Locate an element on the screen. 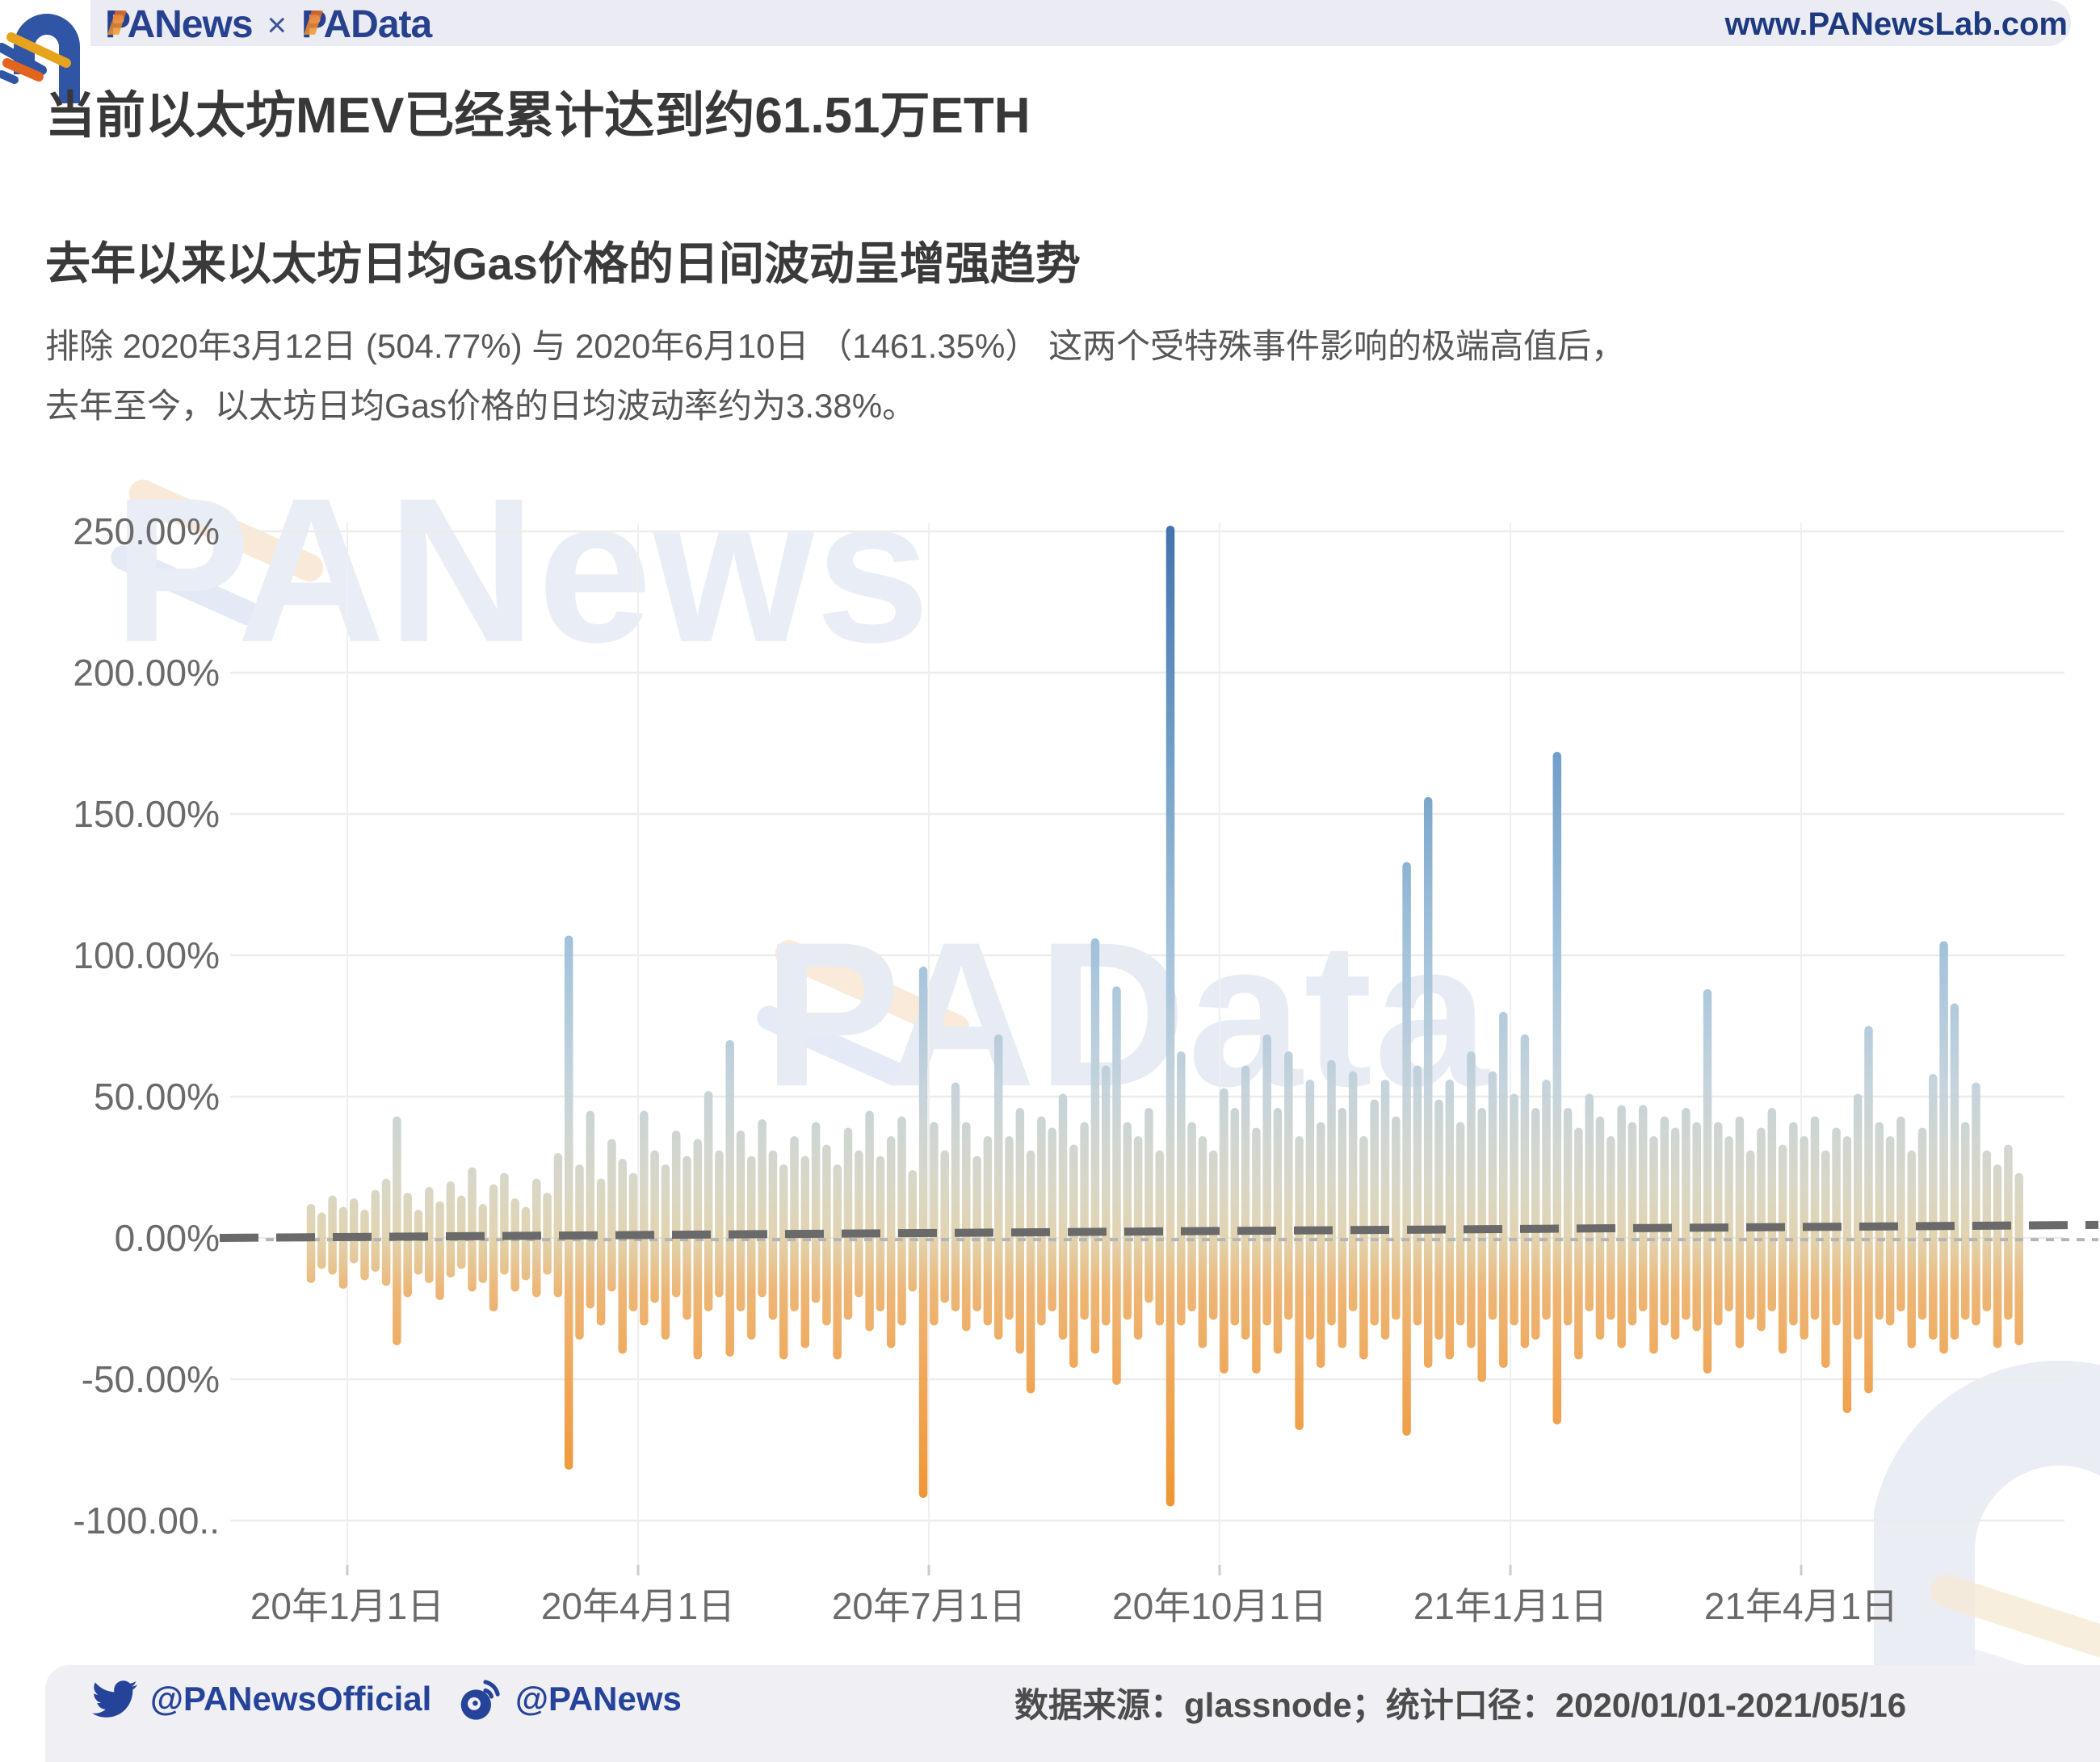 This screenshot has height=1762, width=2100. watermark-panews: PANews is located at coordinates (522, 570).